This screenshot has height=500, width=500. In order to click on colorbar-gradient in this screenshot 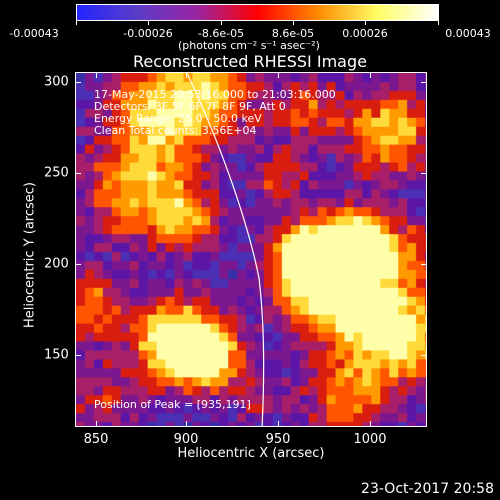, I will do `click(257, 12)`.